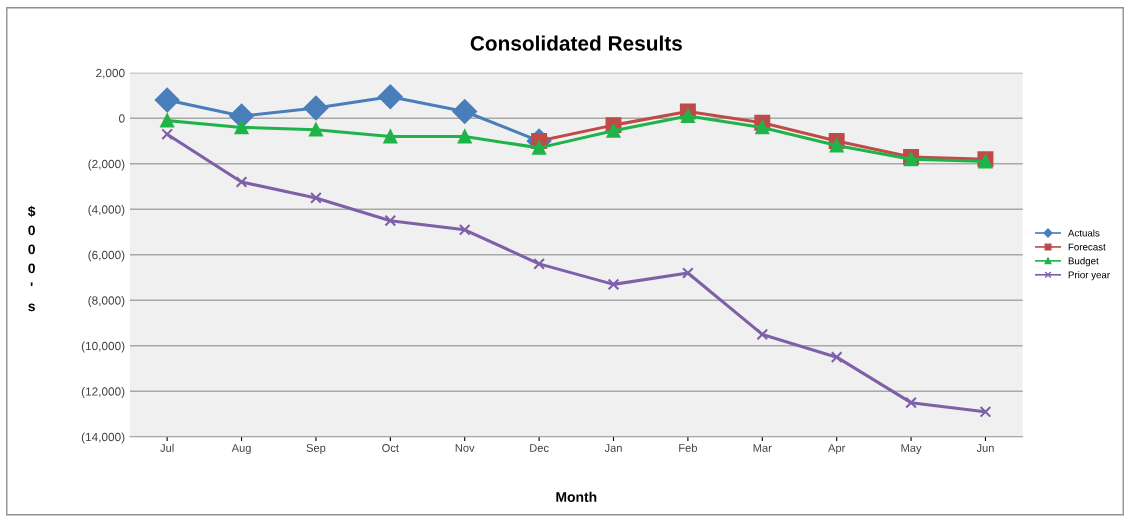 This screenshot has width=1130, height=520. I want to click on legend-label: Forecast, so click(1087, 247).